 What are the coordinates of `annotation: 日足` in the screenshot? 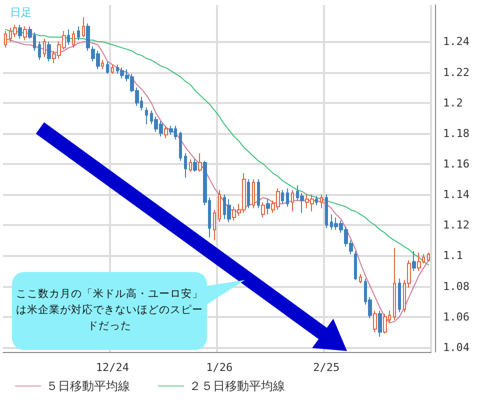 It's located at (21, 12).